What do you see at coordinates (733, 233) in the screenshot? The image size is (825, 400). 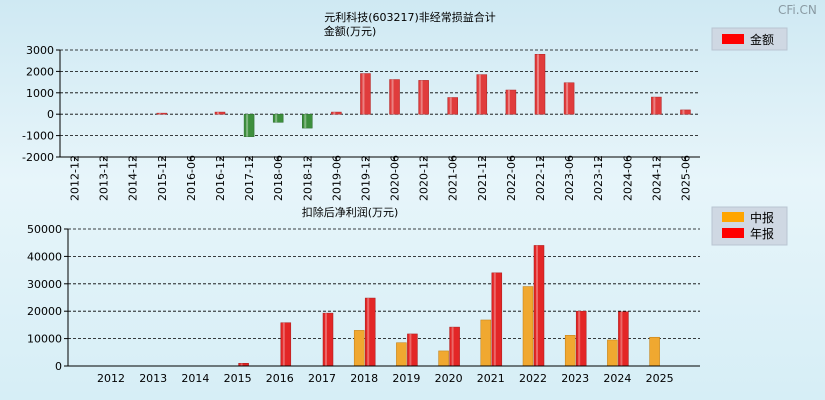 I see `chart2-legend-swatch-annual` at bounding box center [733, 233].